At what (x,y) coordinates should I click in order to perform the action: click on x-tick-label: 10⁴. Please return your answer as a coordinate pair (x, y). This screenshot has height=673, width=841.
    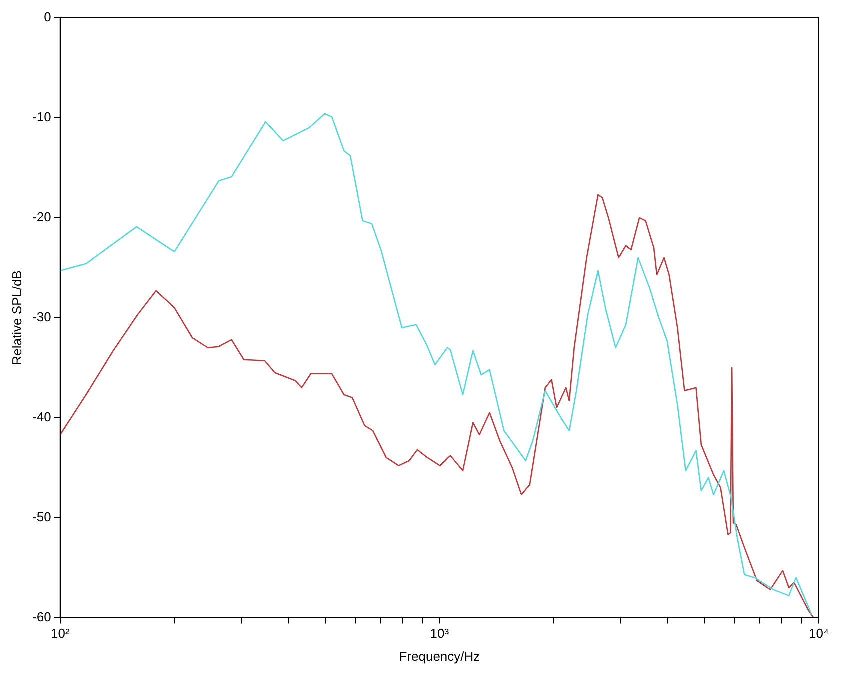
    Looking at the image, I should click on (819, 634).